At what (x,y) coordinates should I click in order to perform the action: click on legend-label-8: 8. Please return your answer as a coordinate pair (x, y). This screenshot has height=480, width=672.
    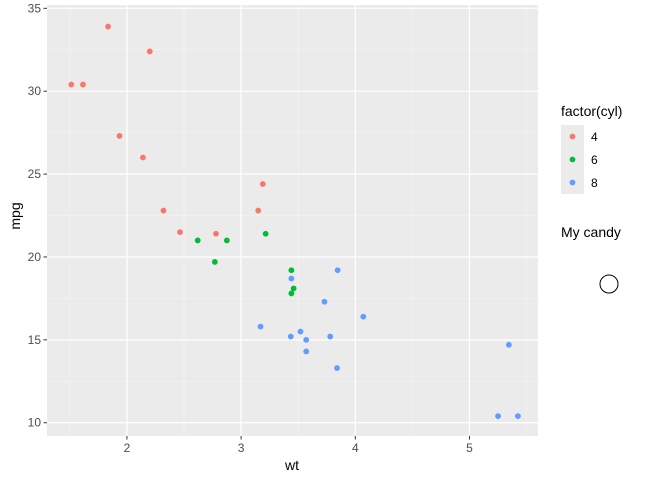
    Looking at the image, I should click on (594, 183).